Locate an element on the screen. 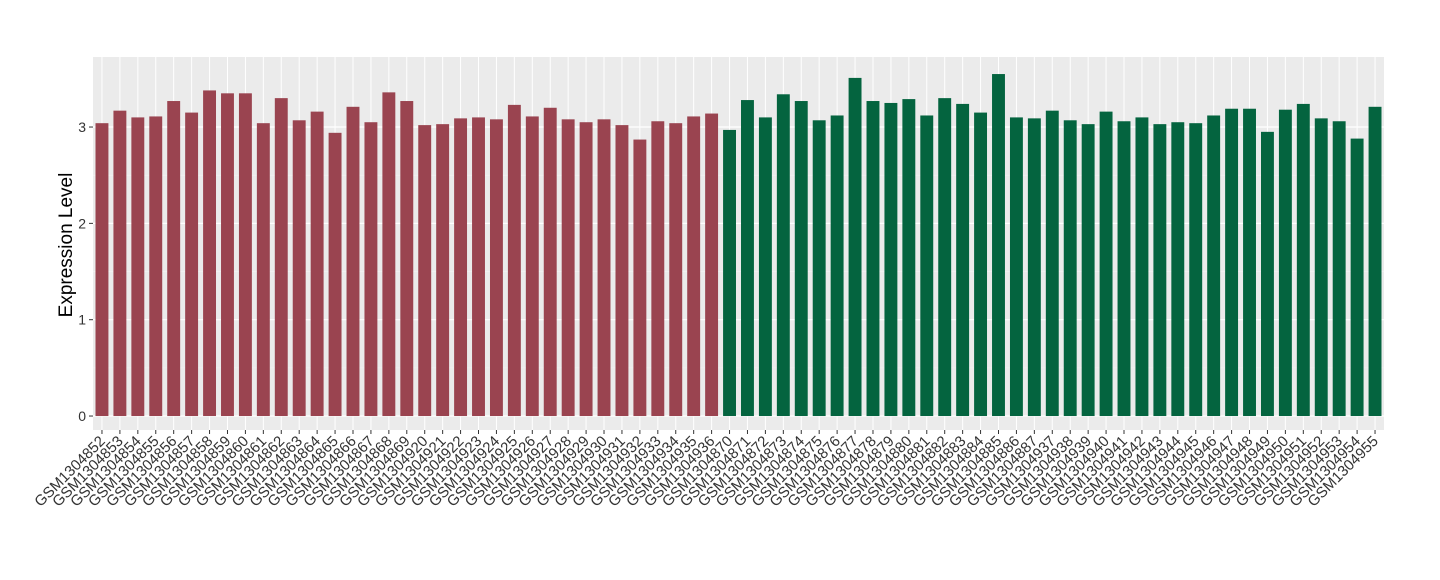  y-axis-label: Expression Level is located at coordinates (66, 245).